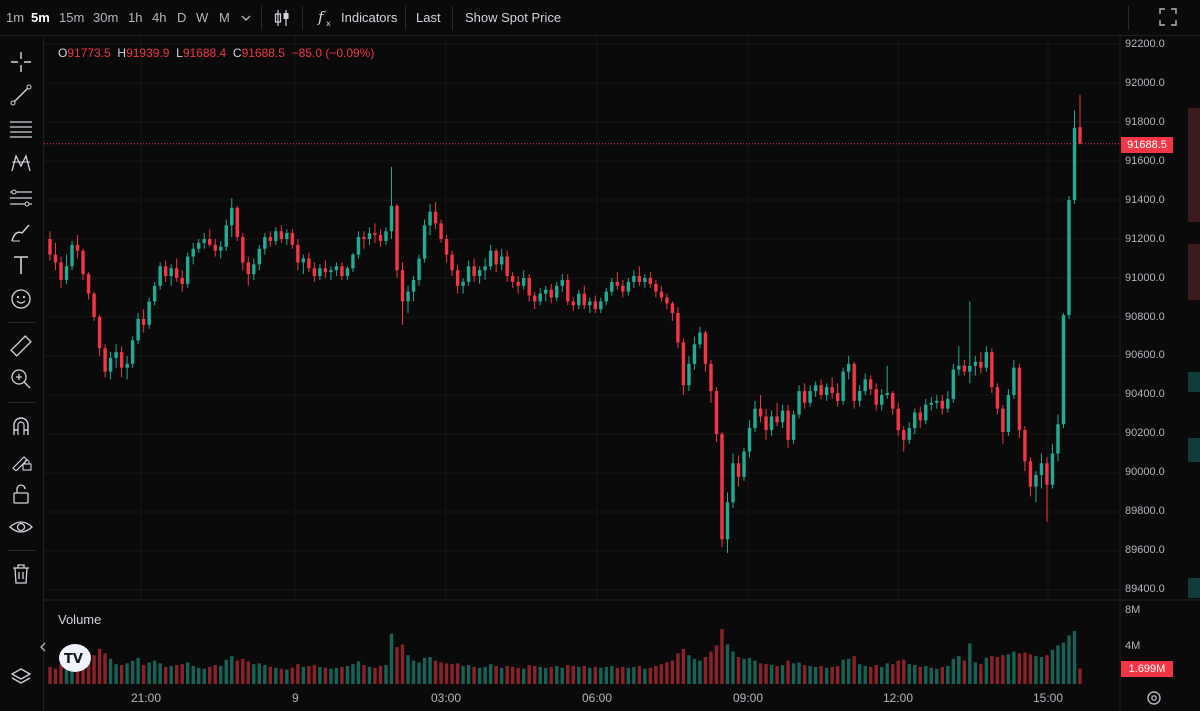 This screenshot has width=1200, height=711. Describe the element at coordinates (106, 17) in the screenshot. I see `timeframe-30m: 30m` at that location.